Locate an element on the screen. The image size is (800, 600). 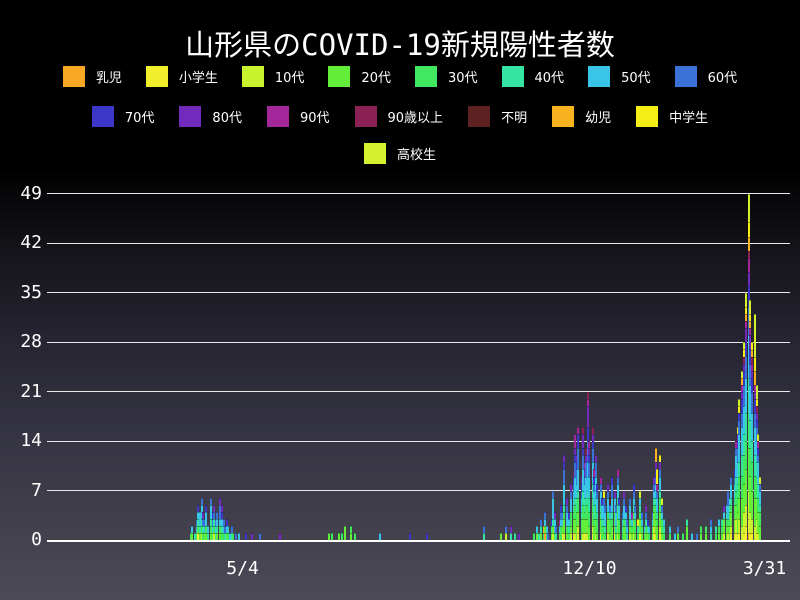
legend-label-t70: 70代 is located at coordinates (139, 118).